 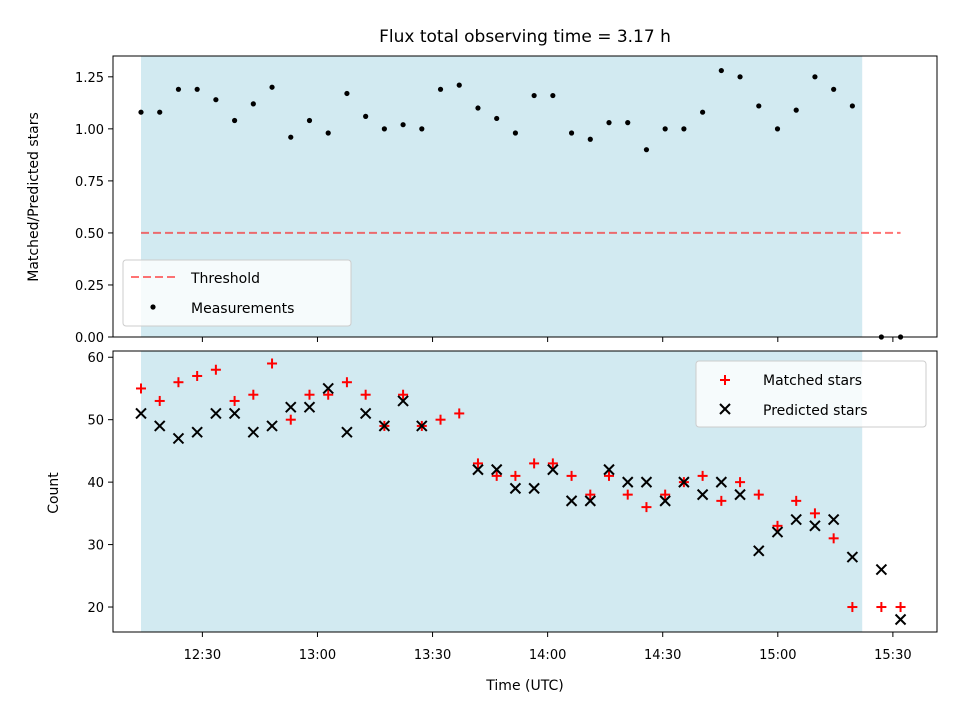 What do you see at coordinates (725, 409) in the screenshot?
I see `legend-predicted-swatch` at bounding box center [725, 409].